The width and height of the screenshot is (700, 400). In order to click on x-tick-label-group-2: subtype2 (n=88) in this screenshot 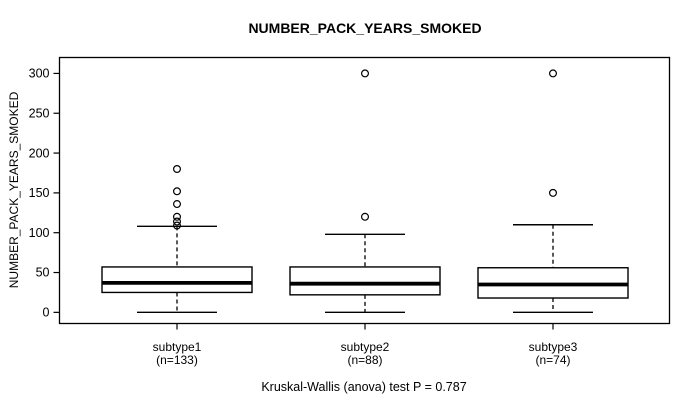, I will do `click(365, 354)`.